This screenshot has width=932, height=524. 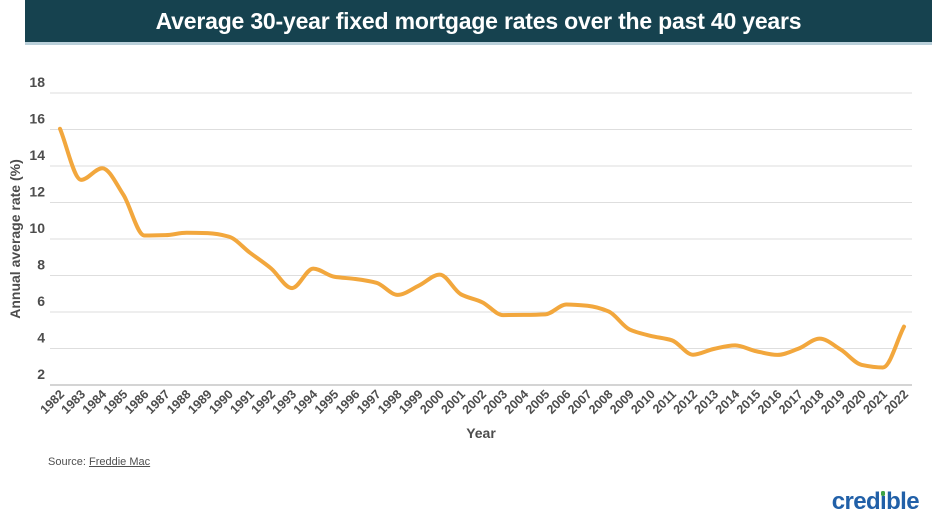 I want to click on y-tick-label: 12, so click(x=37, y=192).